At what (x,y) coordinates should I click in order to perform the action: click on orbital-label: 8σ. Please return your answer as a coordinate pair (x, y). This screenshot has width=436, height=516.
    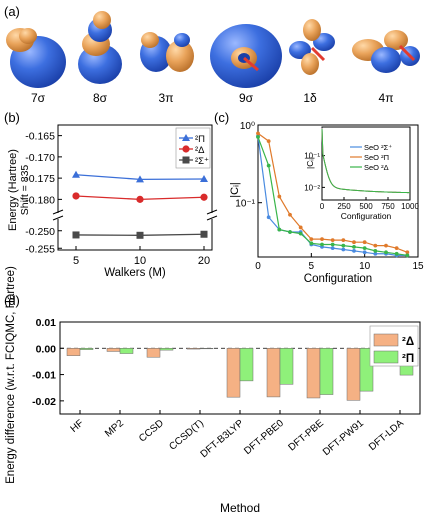
    Looking at the image, I should click on (100, 98).